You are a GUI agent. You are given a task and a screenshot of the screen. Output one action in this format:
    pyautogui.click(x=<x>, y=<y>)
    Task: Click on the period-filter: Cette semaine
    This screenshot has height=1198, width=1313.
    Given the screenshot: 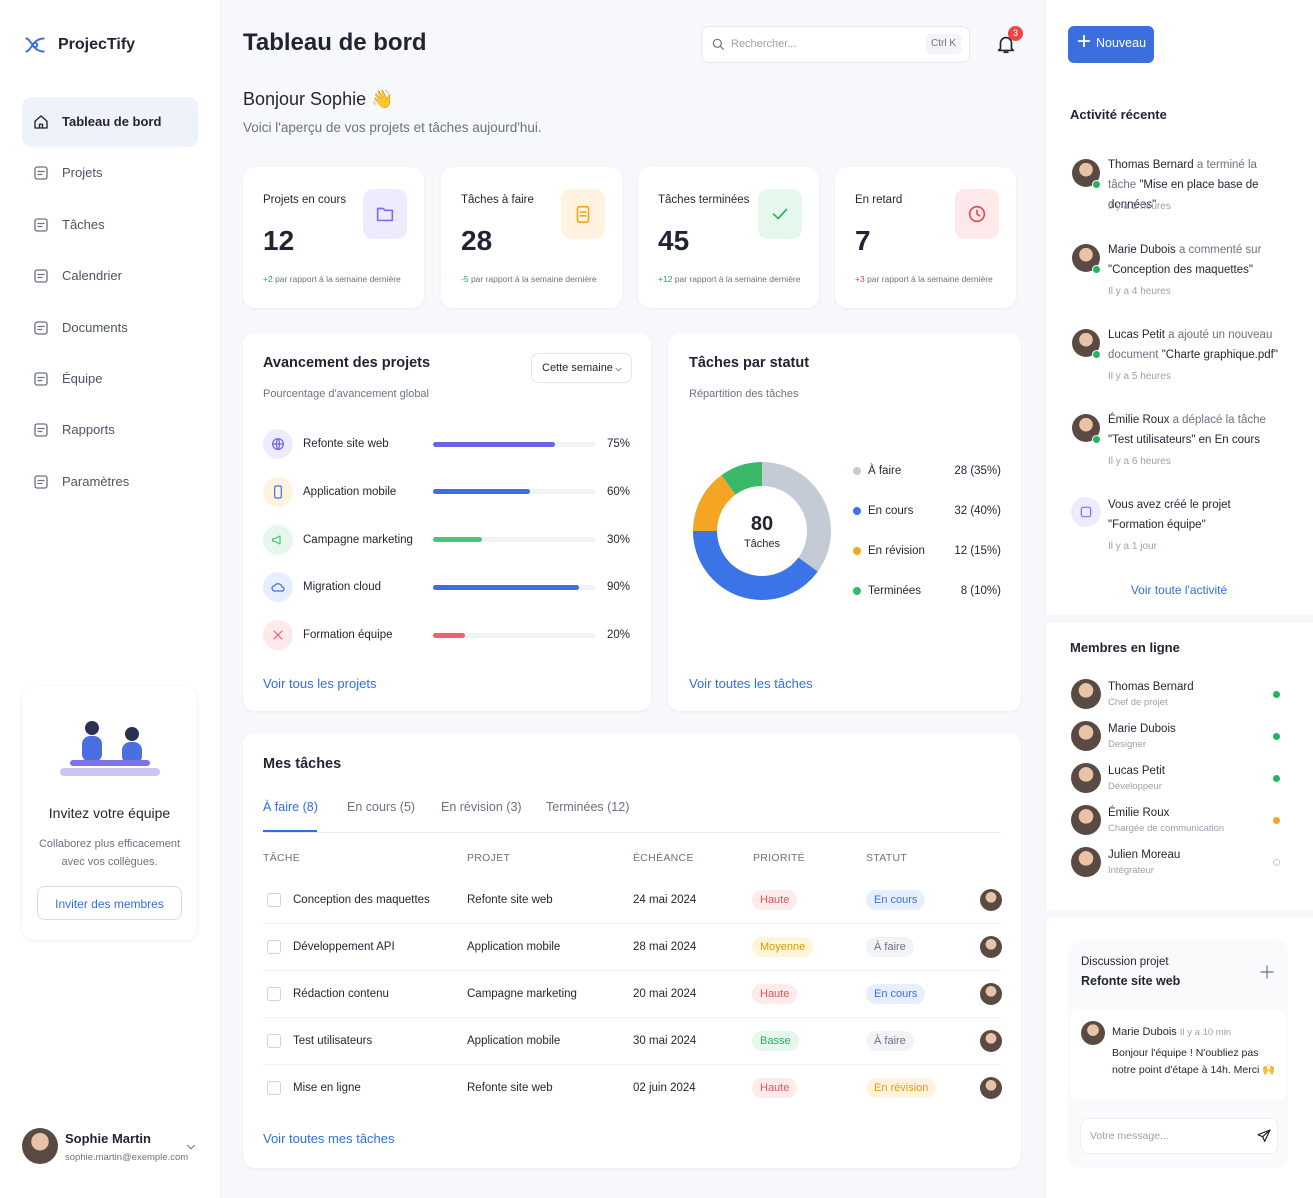 What is the action you would take?
    pyautogui.click(x=581, y=368)
    